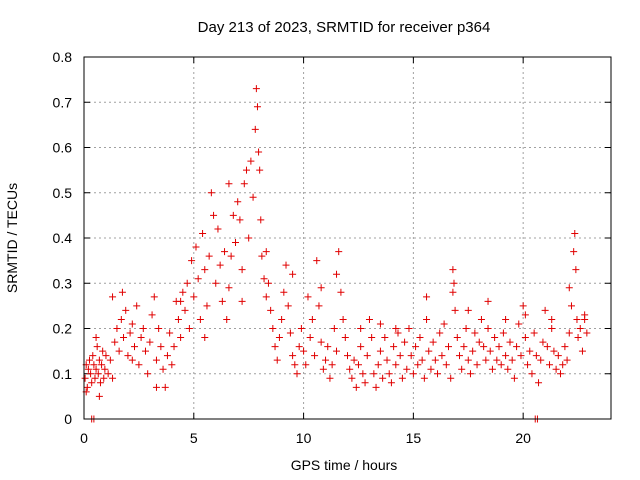 The height and width of the screenshot is (480, 640). What do you see at coordinates (63, 329) in the screenshot?
I see `y-tick-label: 0.2` at bounding box center [63, 329].